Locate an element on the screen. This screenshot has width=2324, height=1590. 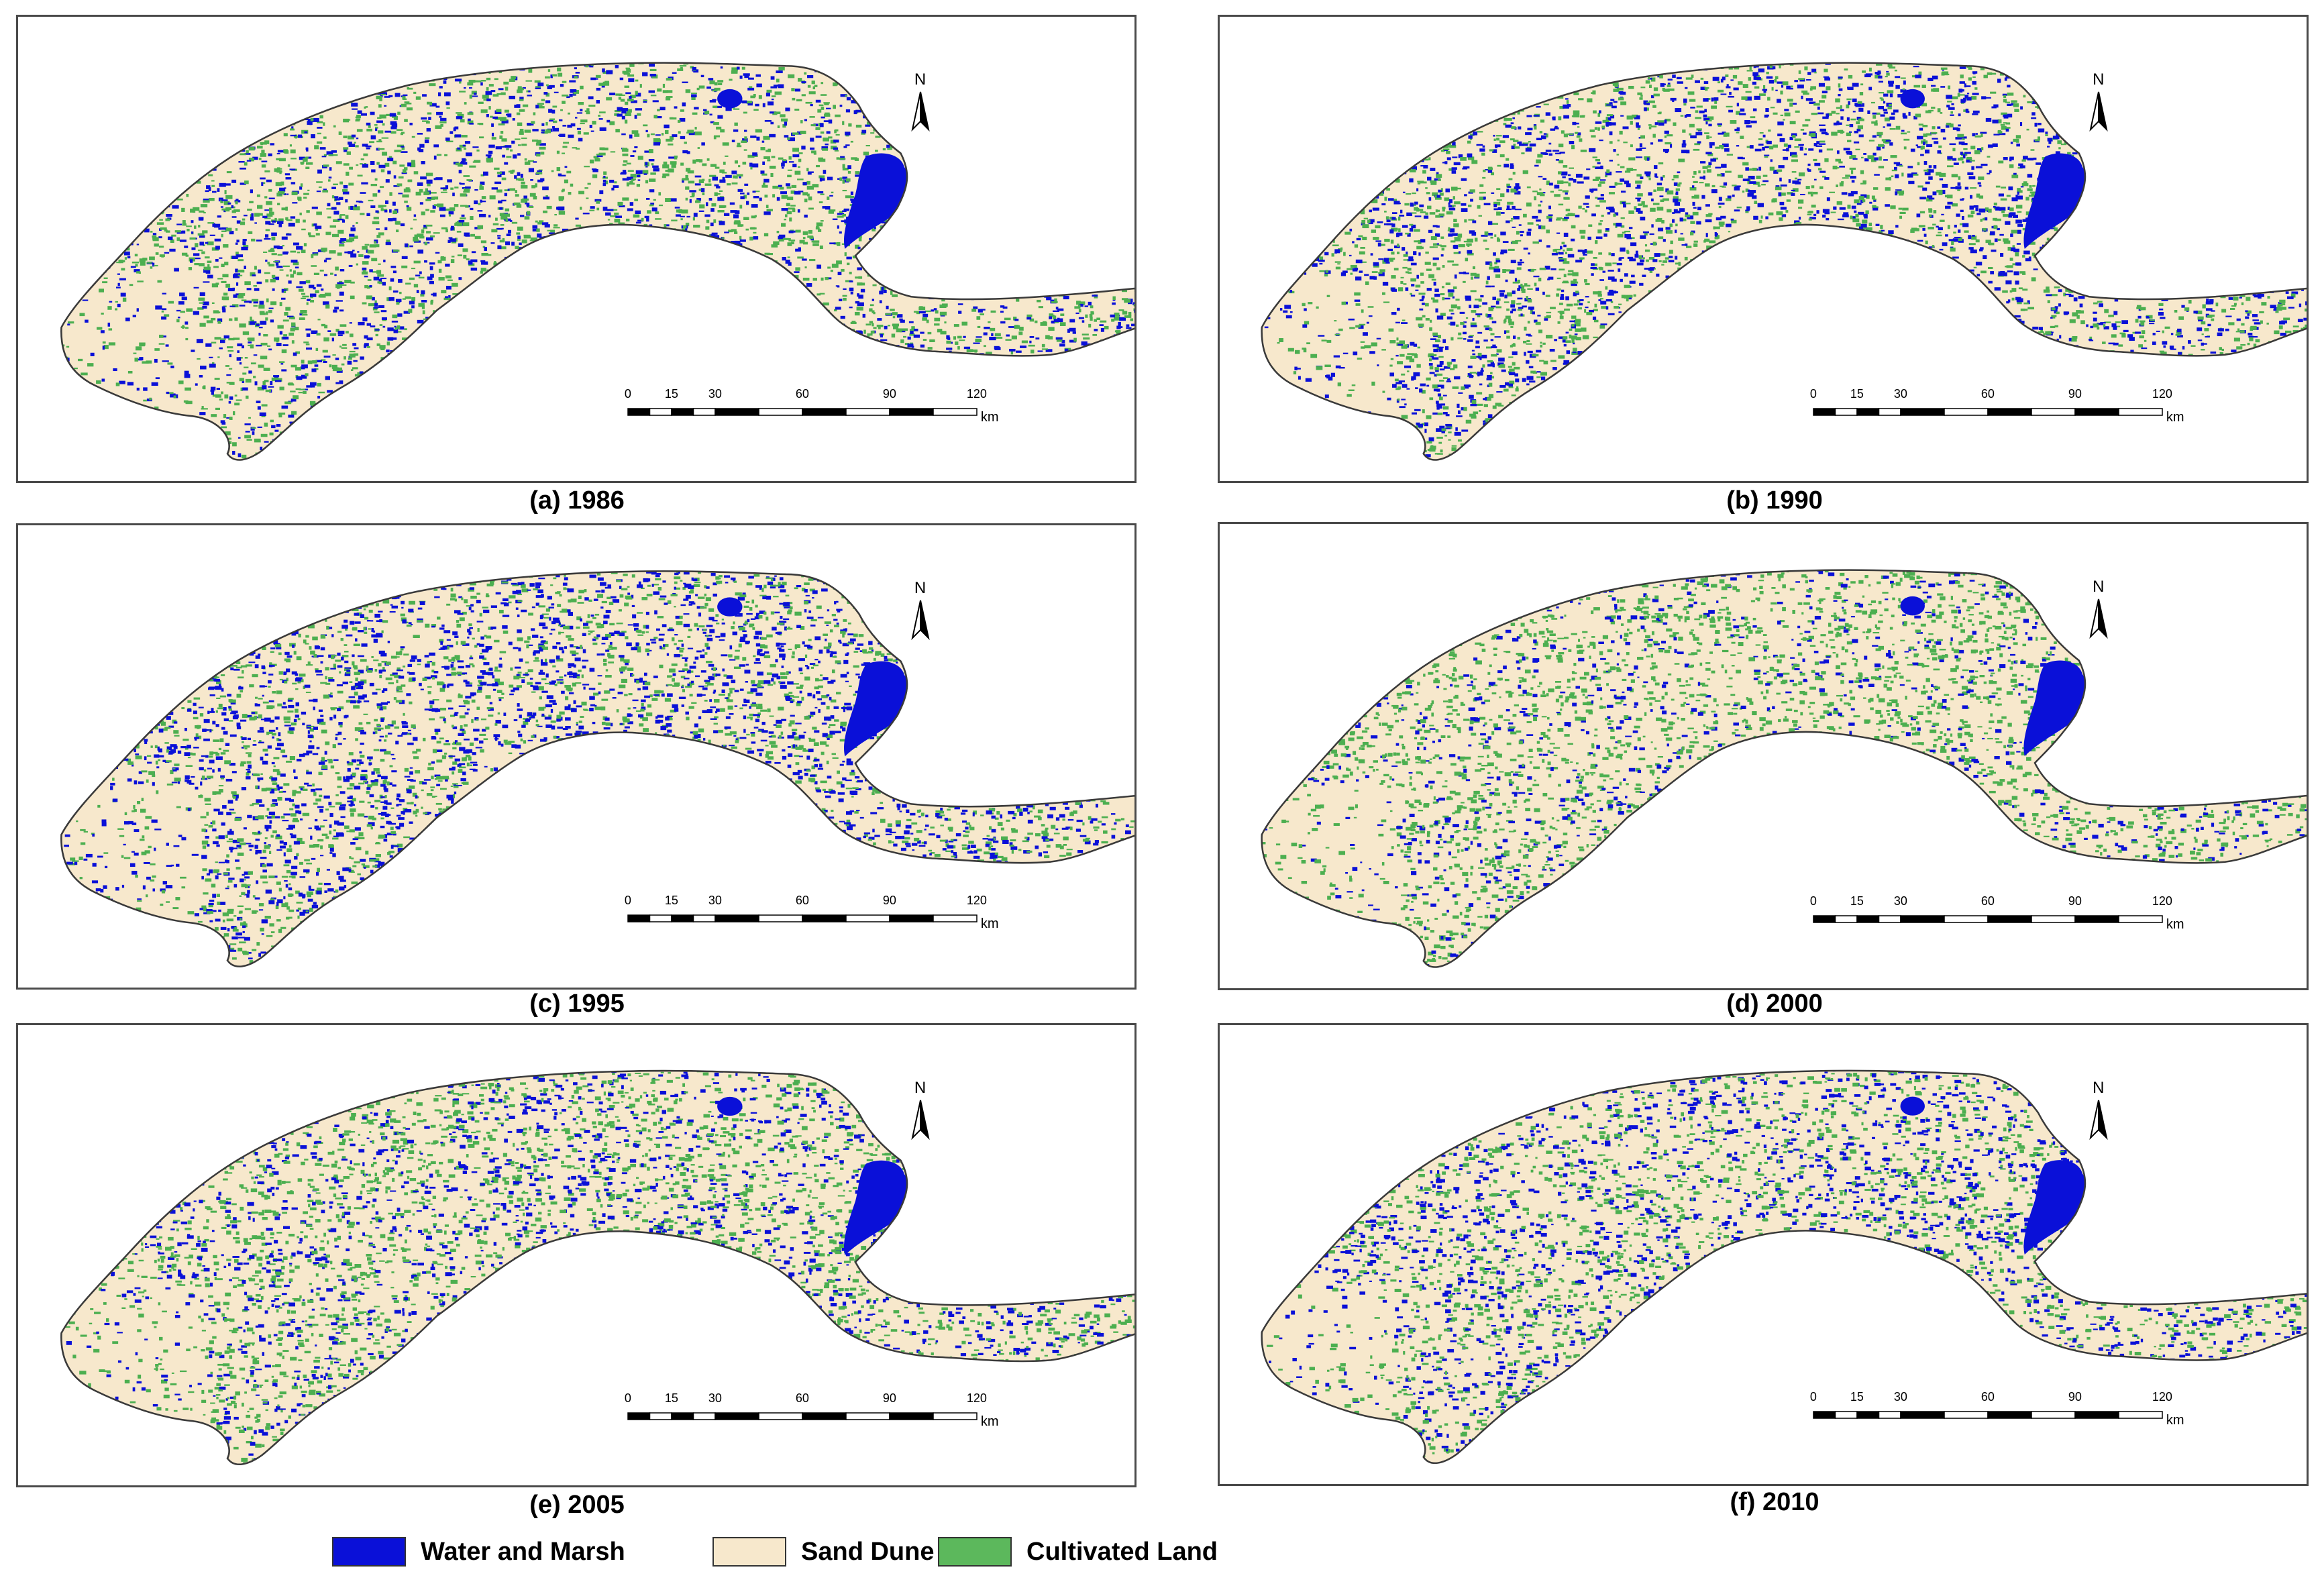
legend-item-cultivated: Cultivated Land is located at coordinates (1078, 1552).